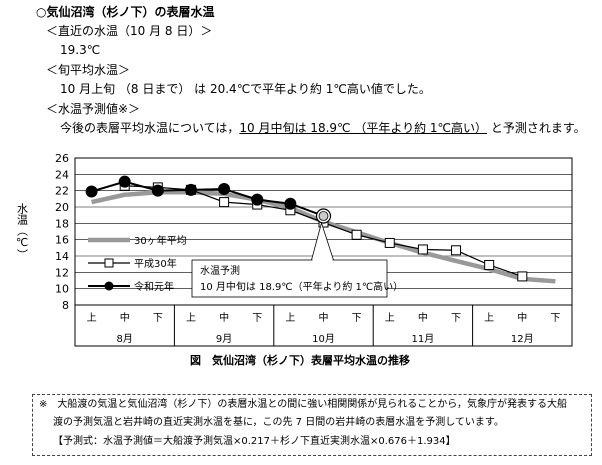  Describe the element at coordinates (80, 50) in the screenshot. I see `recent-temp-value: 19.3℃` at that location.